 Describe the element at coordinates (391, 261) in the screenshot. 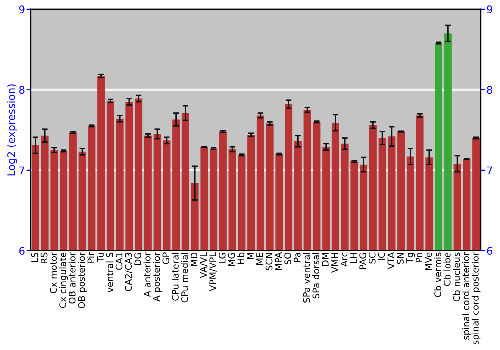

I see `x-tick-label: VTA` at that location.